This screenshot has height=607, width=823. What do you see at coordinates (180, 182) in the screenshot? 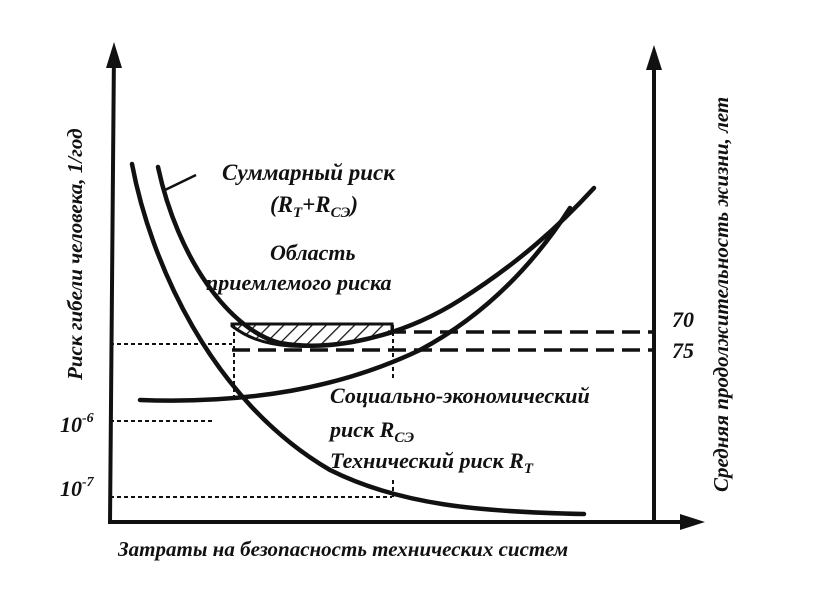
I see `total-risk-pointer` at bounding box center [180, 182].